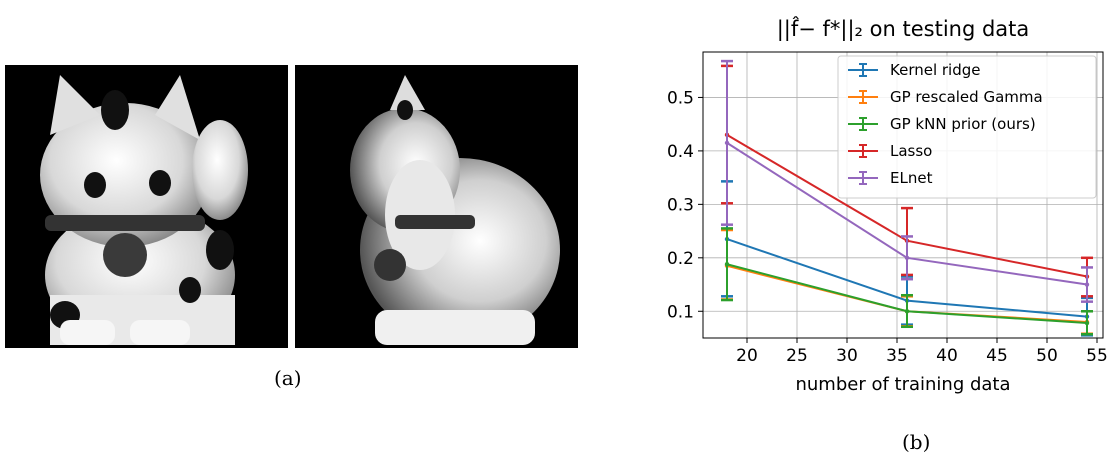 This screenshot has width=1107, height=463. Describe the element at coordinates (680, 98) in the screenshot. I see `y-tick-label: 0.5` at that location.